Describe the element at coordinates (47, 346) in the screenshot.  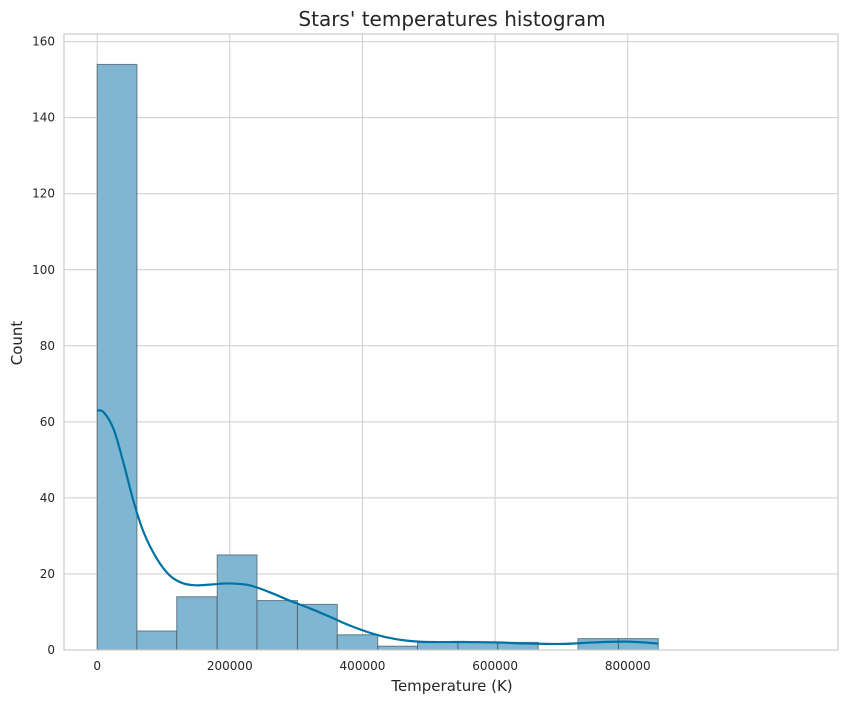
I see `y-tick-label: 80` at that location.